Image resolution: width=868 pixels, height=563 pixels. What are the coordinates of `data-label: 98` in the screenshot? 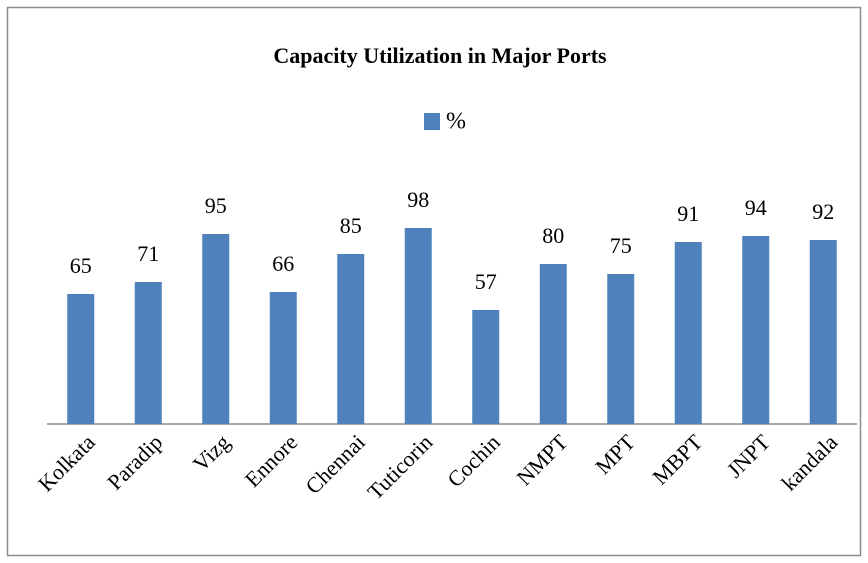 It's located at (418, 199).